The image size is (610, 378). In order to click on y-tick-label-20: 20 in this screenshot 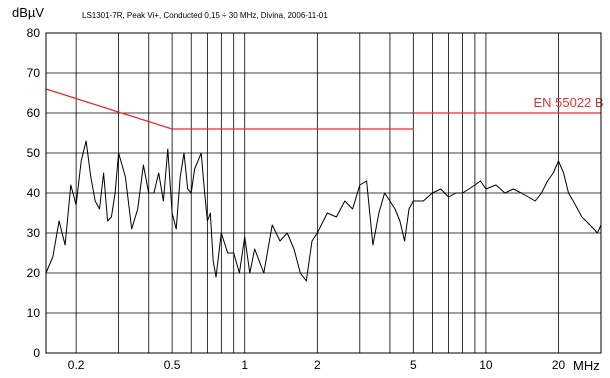, I will do `click(34, 273)`.